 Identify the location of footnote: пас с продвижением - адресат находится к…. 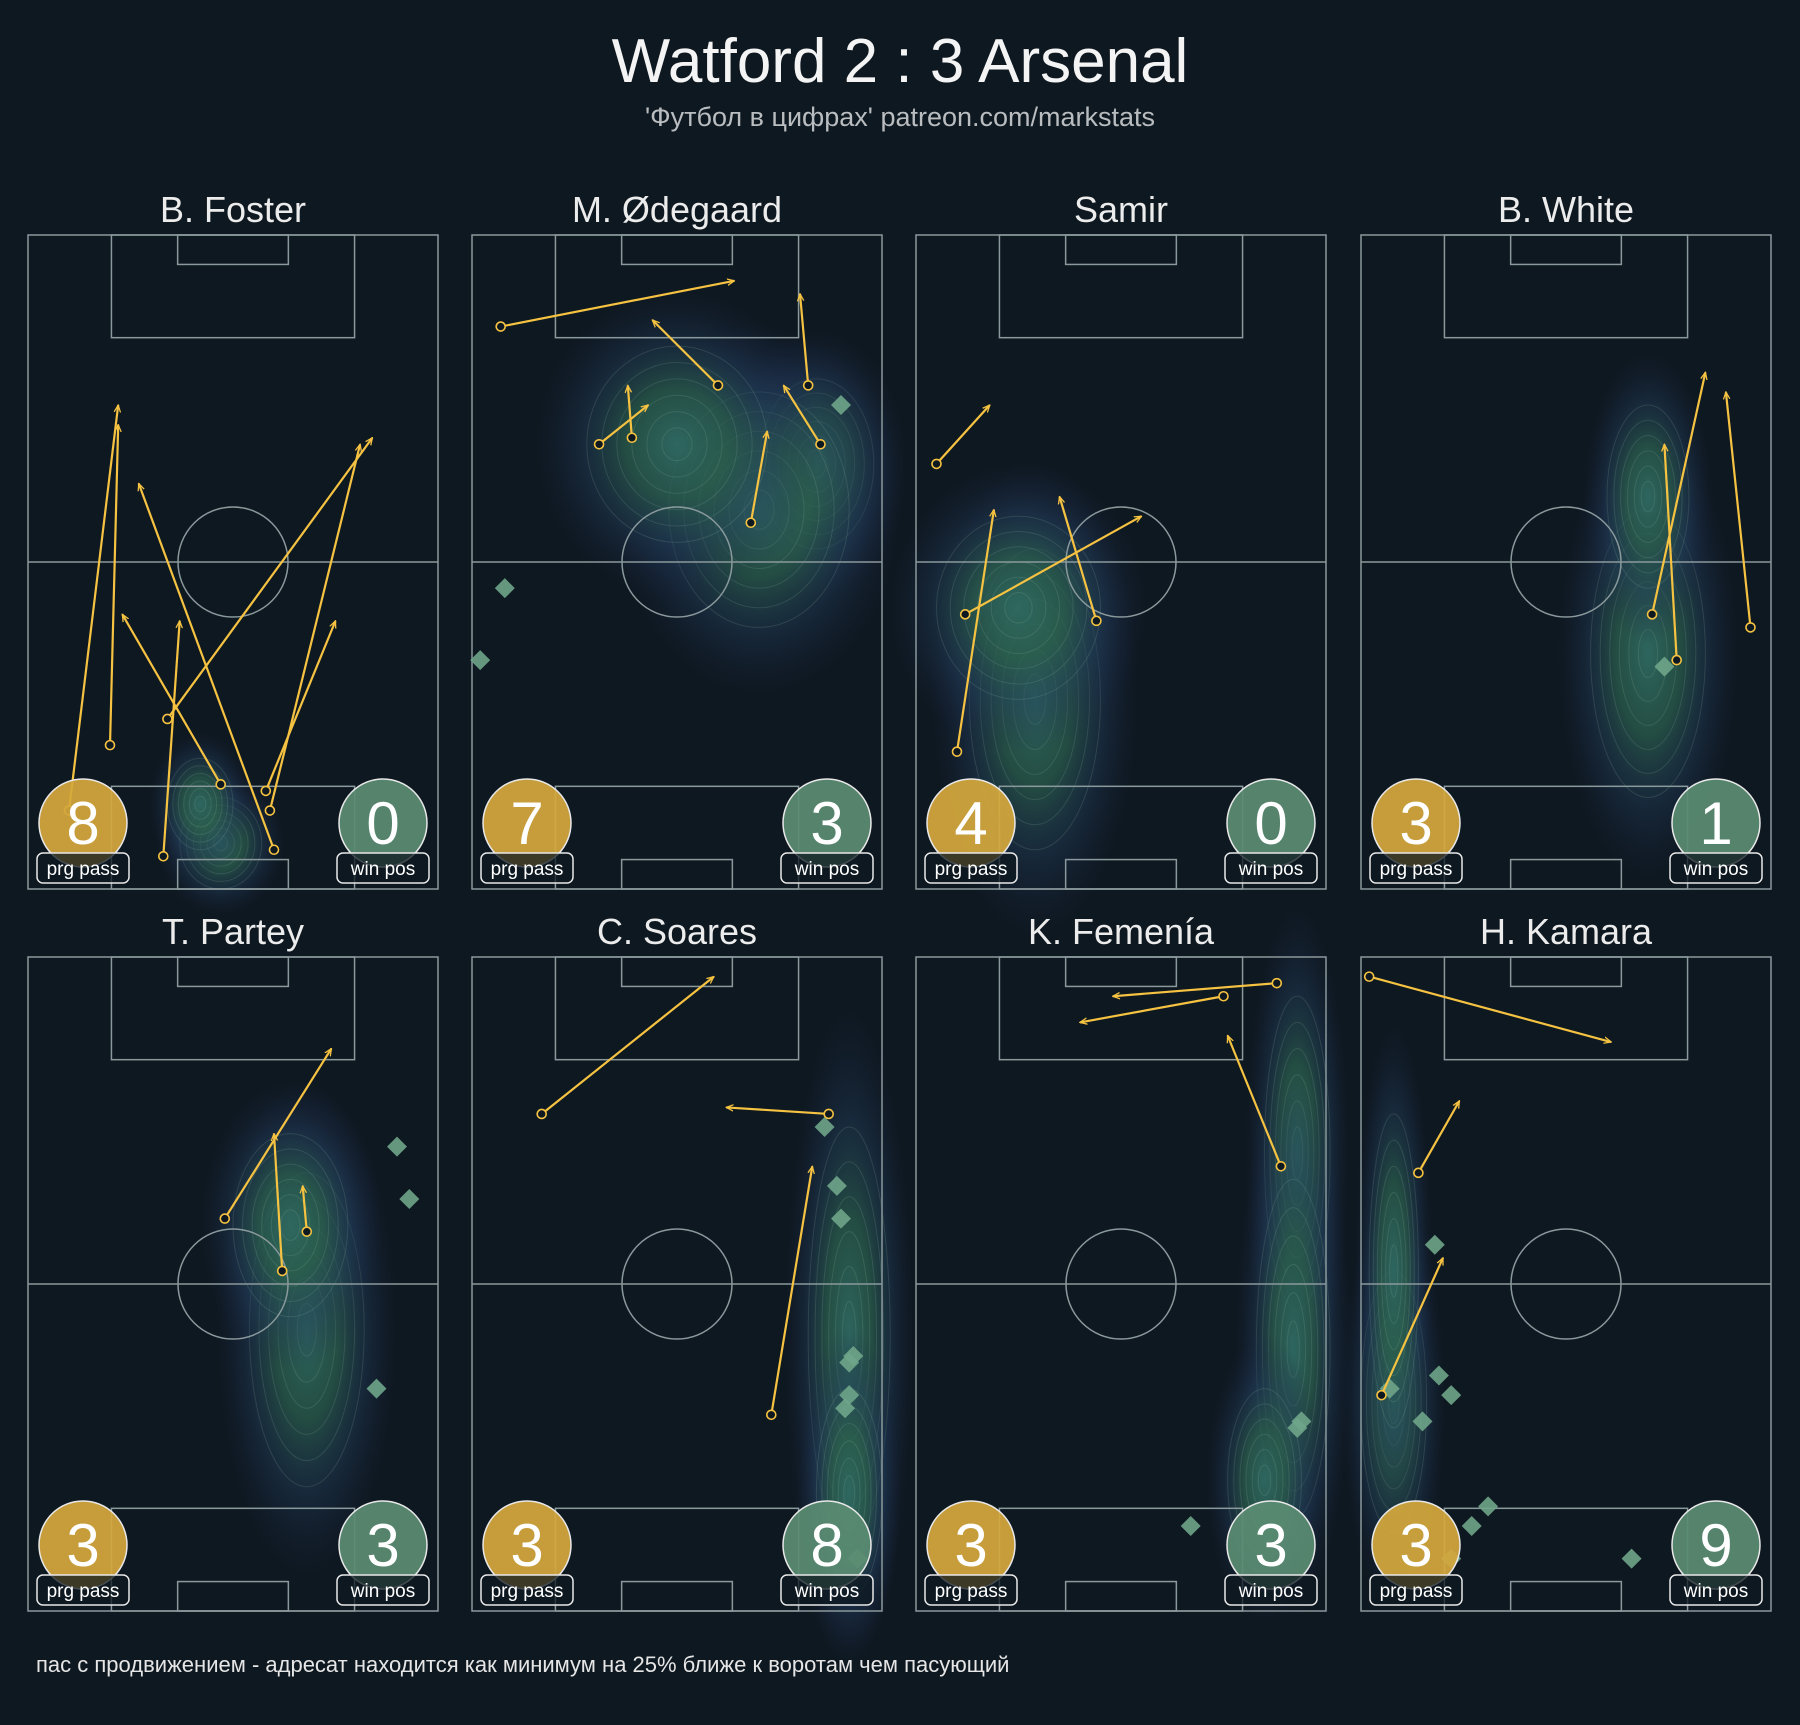
(522, 1664).